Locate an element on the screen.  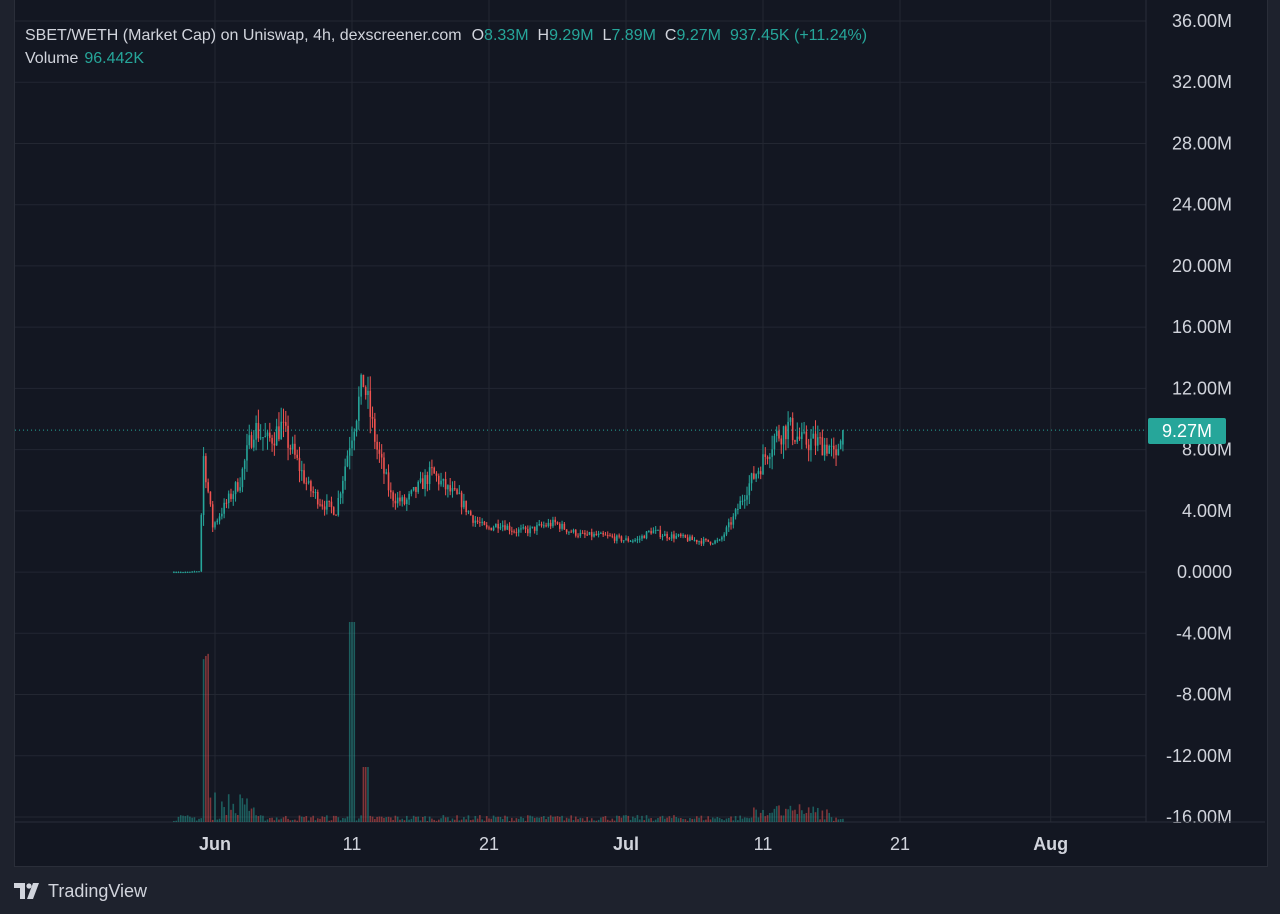
tradingview-brand: TradingView is located at coordinates (80, 891).